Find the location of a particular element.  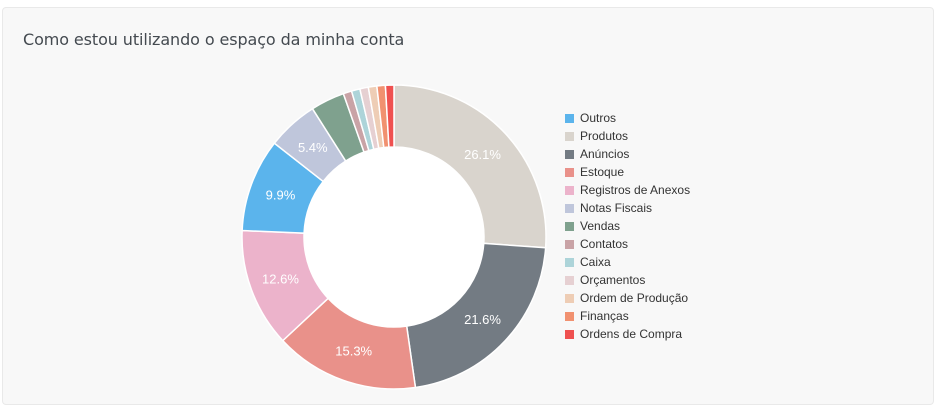

legend-item: Anúncios is located at coordinates (627, 154).